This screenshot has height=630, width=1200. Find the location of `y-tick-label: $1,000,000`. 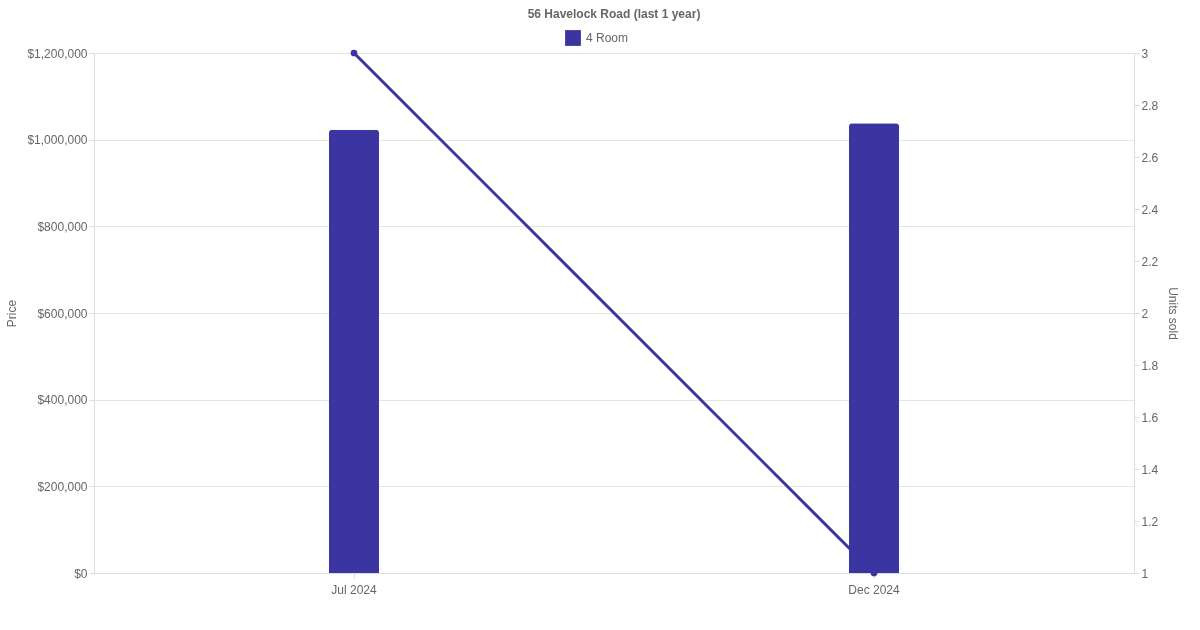

y-tick-label: $1,000,000 is located at coordinates (57, 140).